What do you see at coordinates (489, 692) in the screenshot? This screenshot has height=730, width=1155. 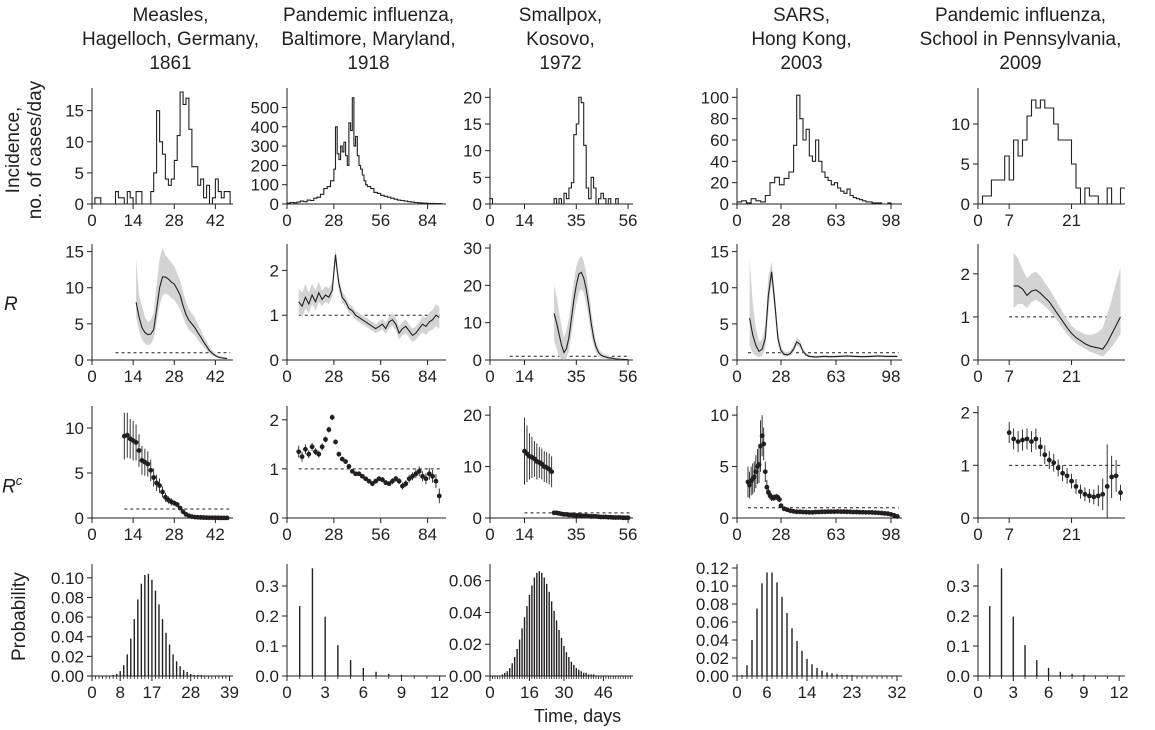 I see `smallpox-serial-interval-x-tick-label: 0` at bounding box center [489, 692].